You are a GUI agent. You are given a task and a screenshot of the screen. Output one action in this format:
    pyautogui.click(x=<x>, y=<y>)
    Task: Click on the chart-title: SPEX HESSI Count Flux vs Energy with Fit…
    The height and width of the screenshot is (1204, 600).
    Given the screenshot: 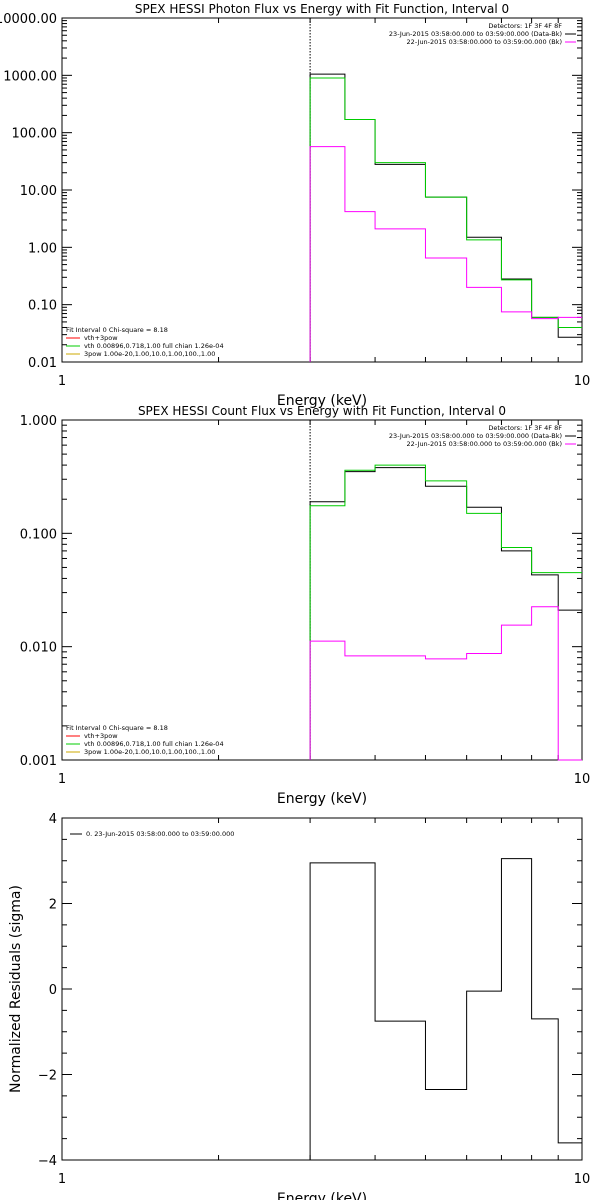 What is the action you would take?
    pyautogui.click(x=322, y=411)
    